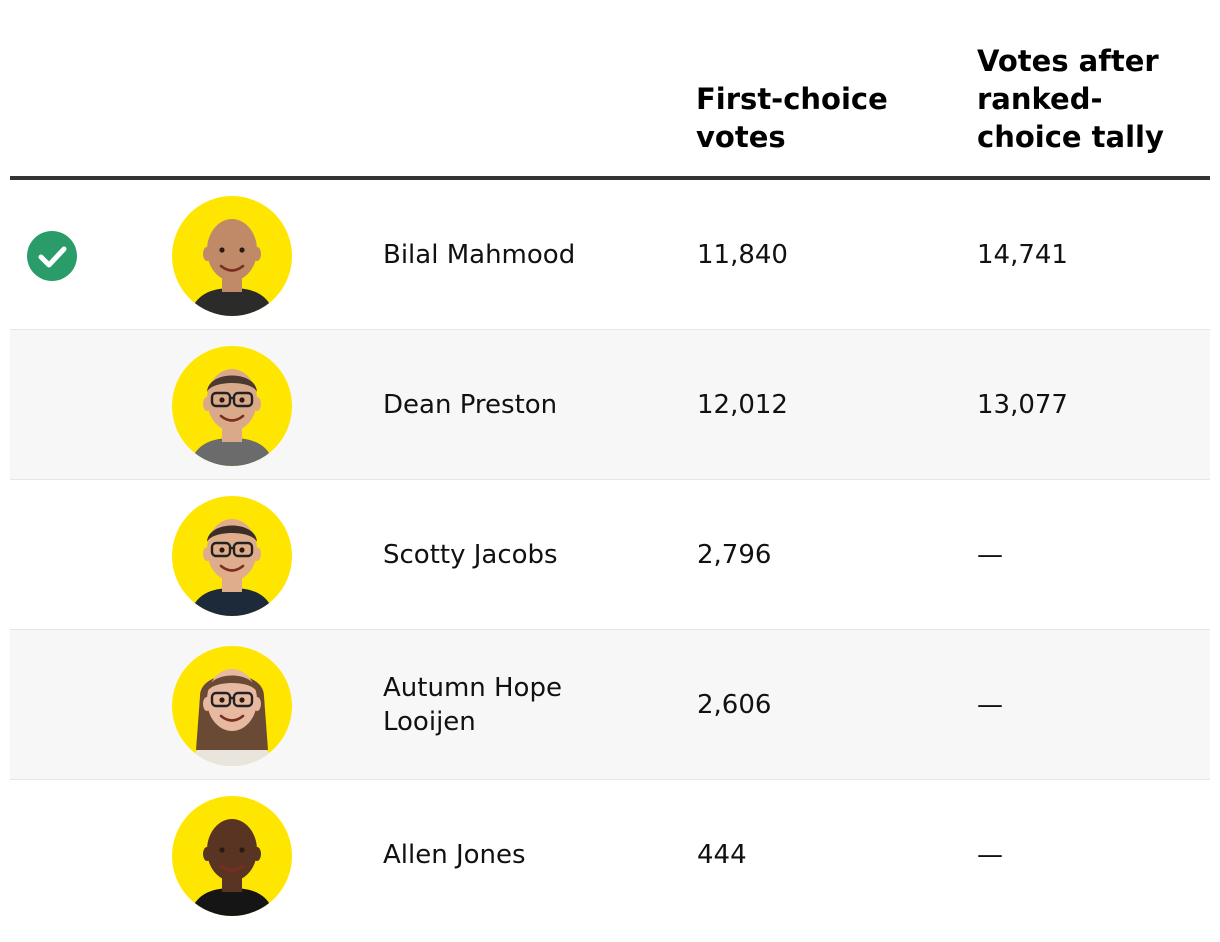  Describe the element at coordinates (722, 855) in the screenshot. I see `first-choice-votes: 444` at that location.